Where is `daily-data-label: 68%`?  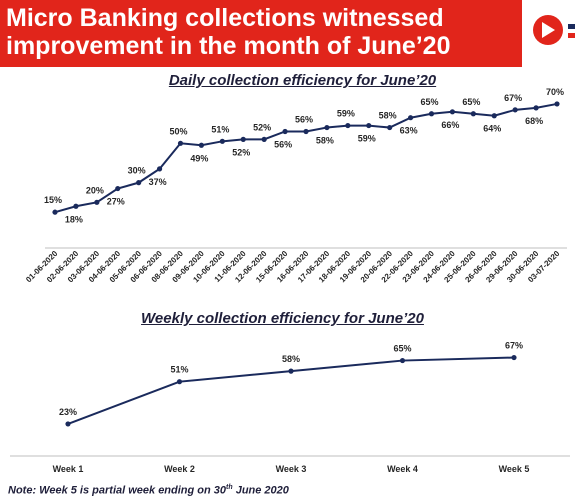 daily-data-label: 68% is located at coordinates (534, 121).